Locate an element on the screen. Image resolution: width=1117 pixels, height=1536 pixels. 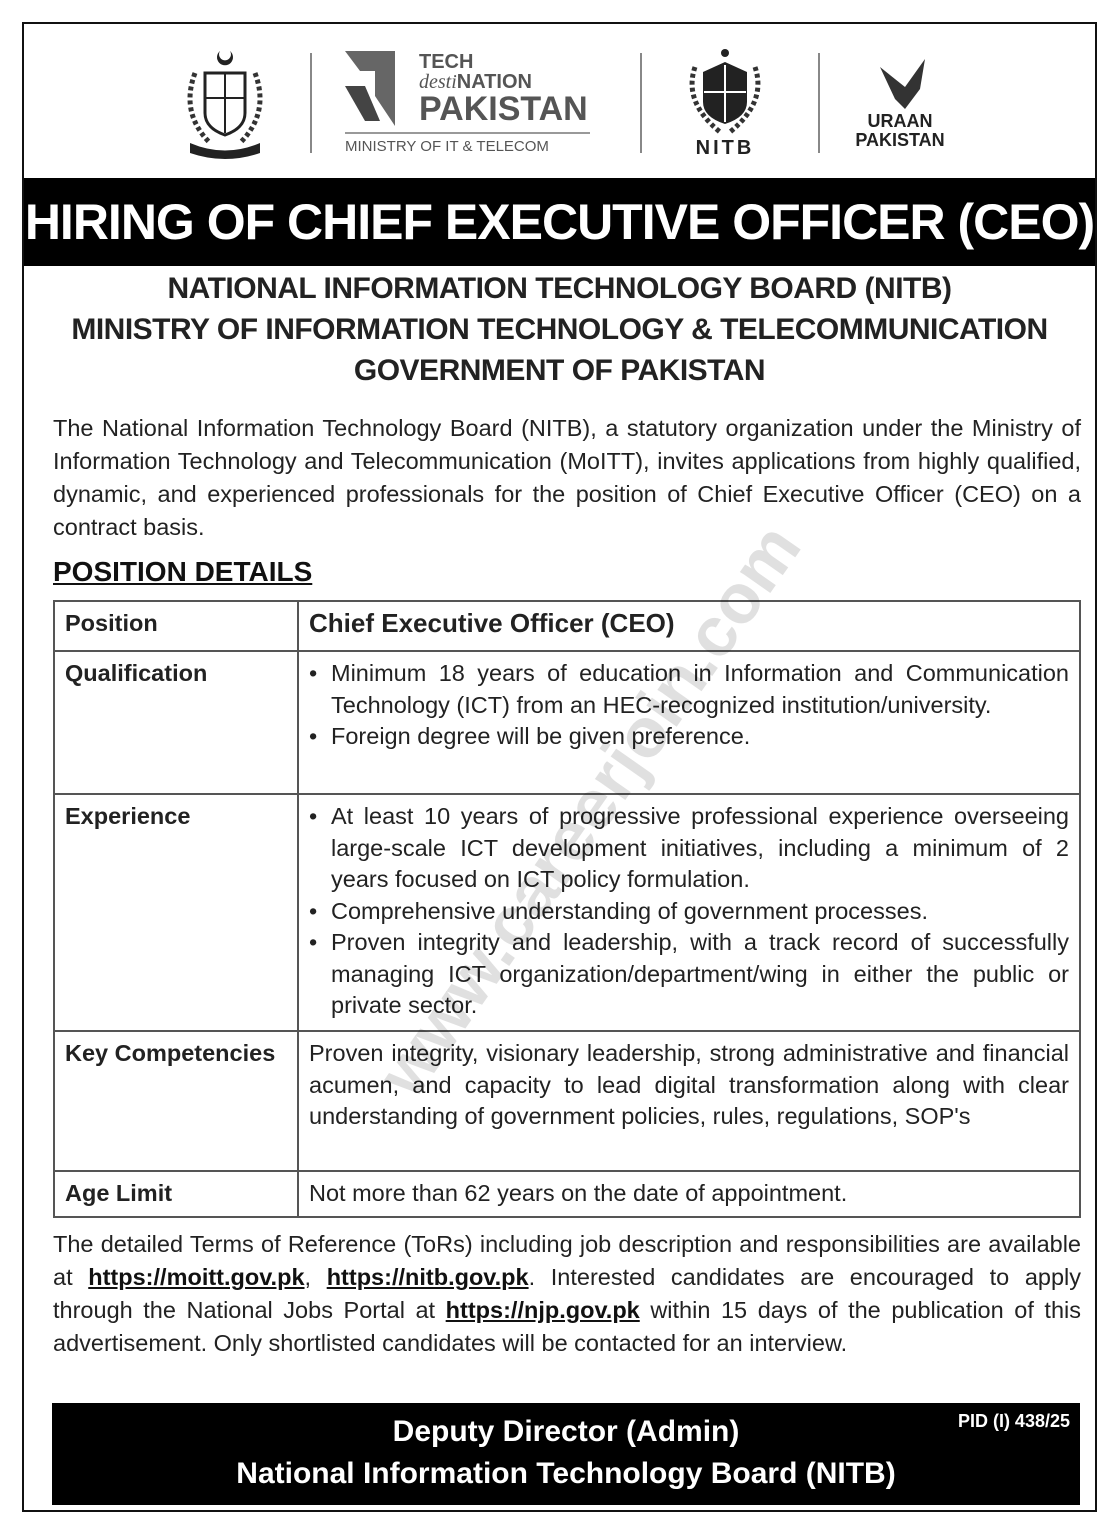
table-row: Position Chief Executive Officer (CEO) is located at coordinates (567, 626).